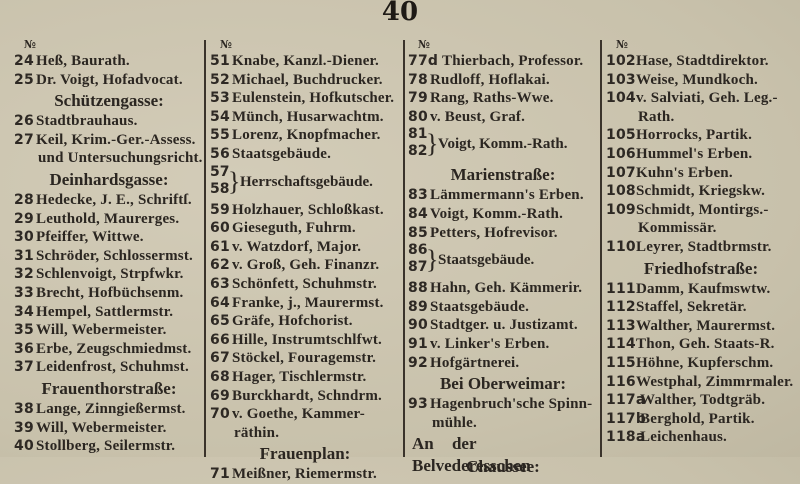 The image size is (800, 484). I want to click on house-number: 71, so click(220, 474).